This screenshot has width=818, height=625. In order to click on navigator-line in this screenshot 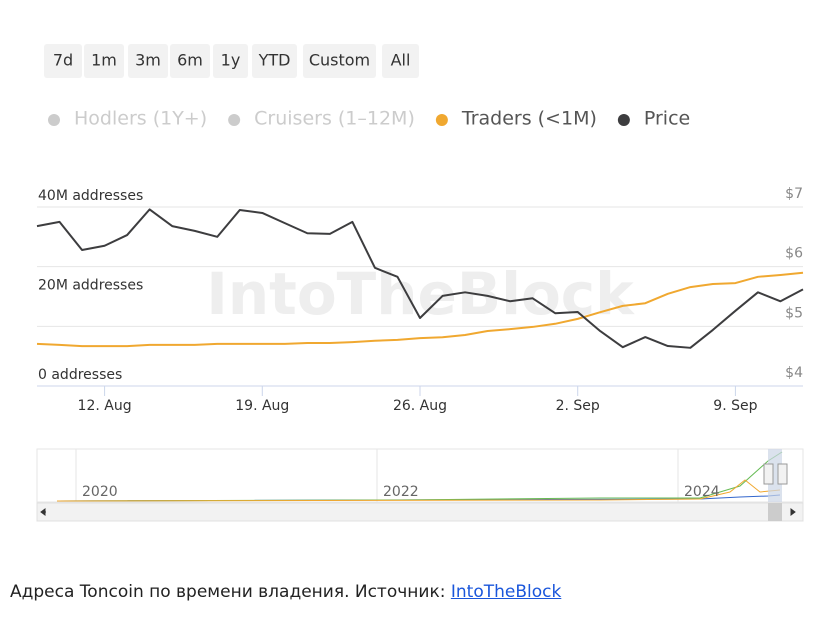, I will do `click(418, 490)`.